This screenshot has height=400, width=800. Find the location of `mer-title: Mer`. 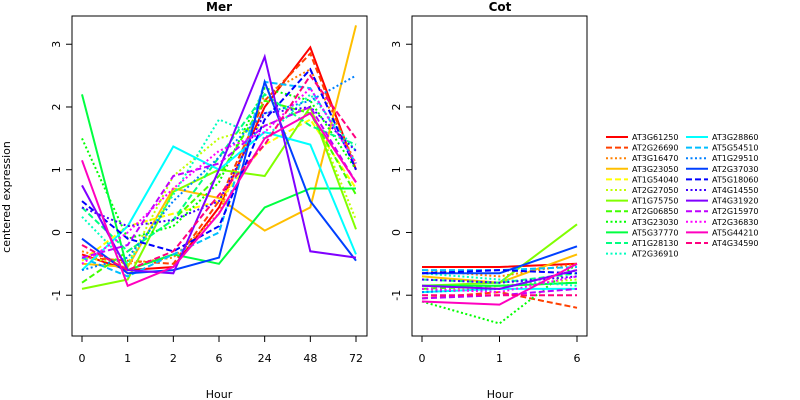

mer-title: Mer is located at coordinates (219, 7).